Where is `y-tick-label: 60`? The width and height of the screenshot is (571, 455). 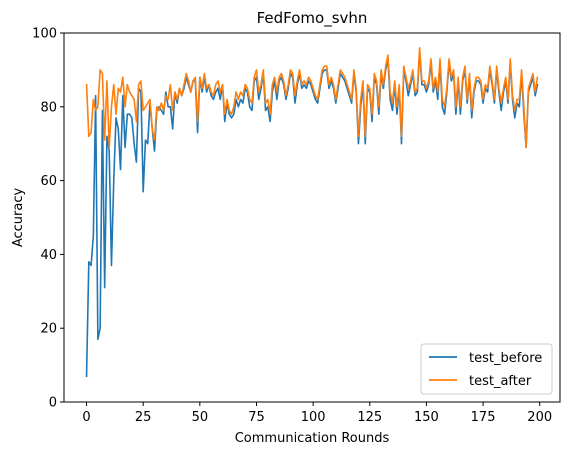 y-tick-label: 60 is located at coordinates (48, 181).